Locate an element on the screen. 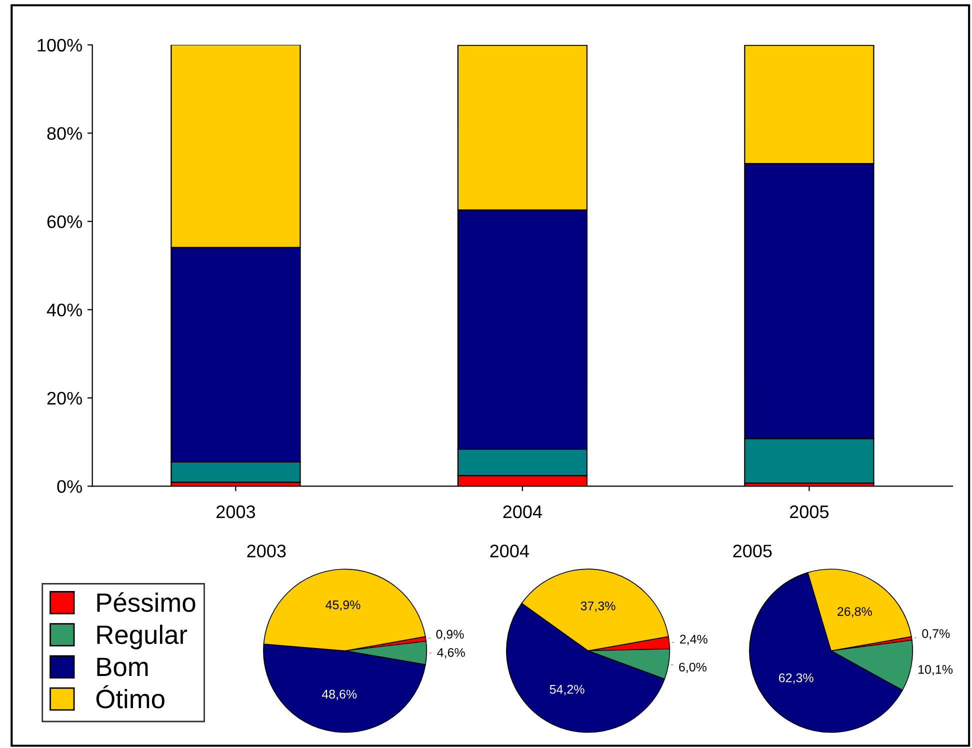 The height and width of the screenshot is (748, 972). y-tick-label: 60% is located at coordinates (64, 221).